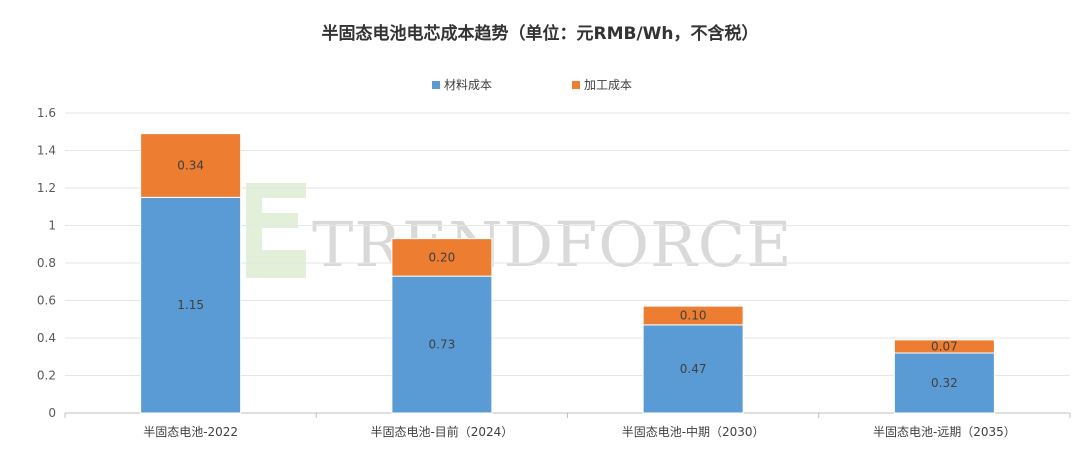  I want to click on legend-label: 加工成本, so click(608, 85).